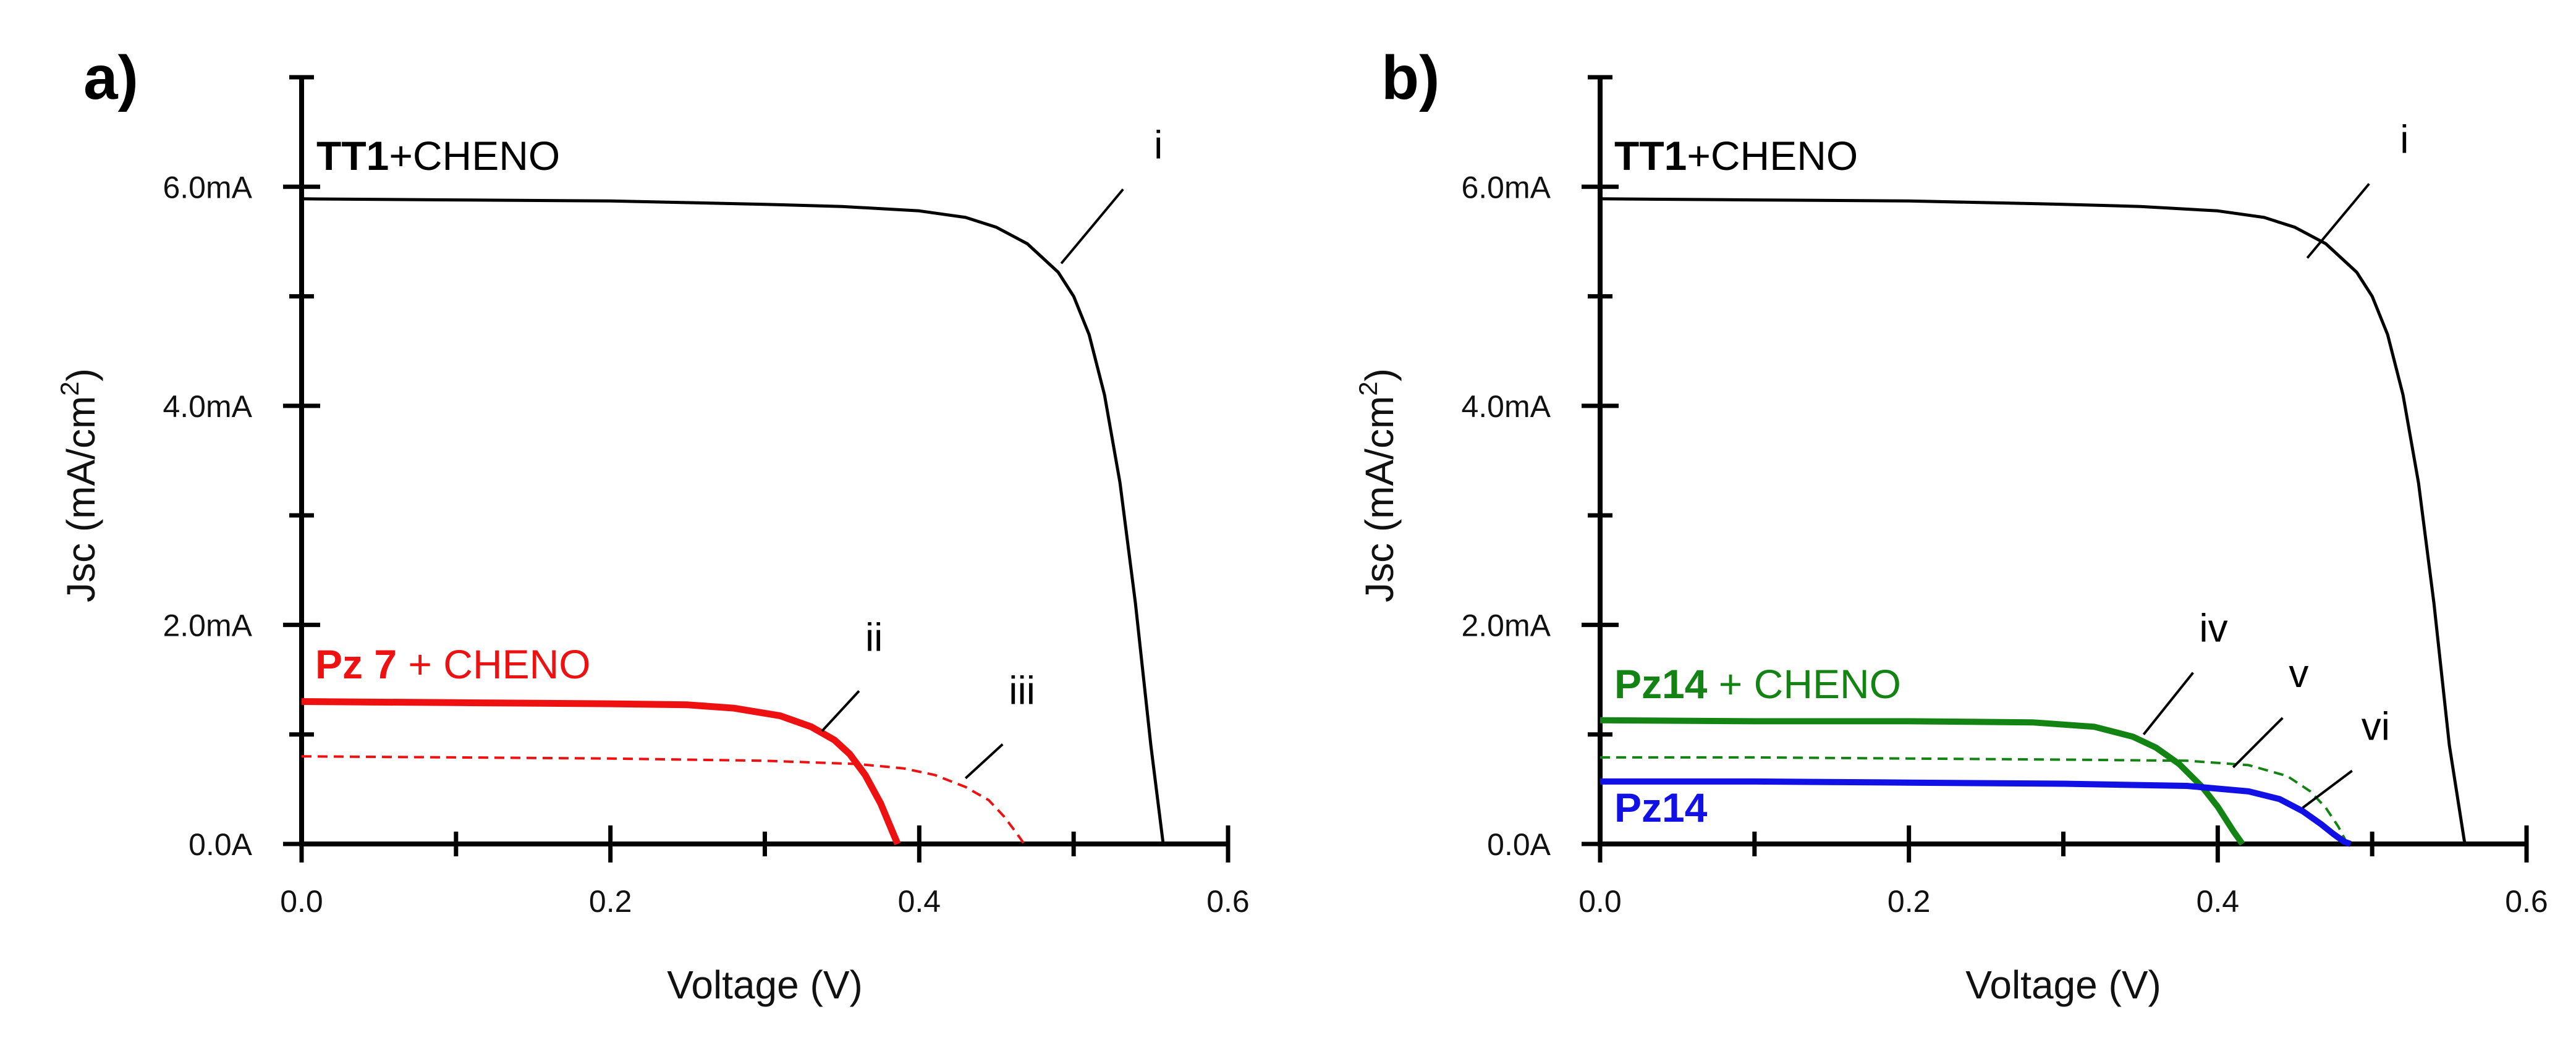  I want to click on annotation-vi: vi, so click(2376, 726).